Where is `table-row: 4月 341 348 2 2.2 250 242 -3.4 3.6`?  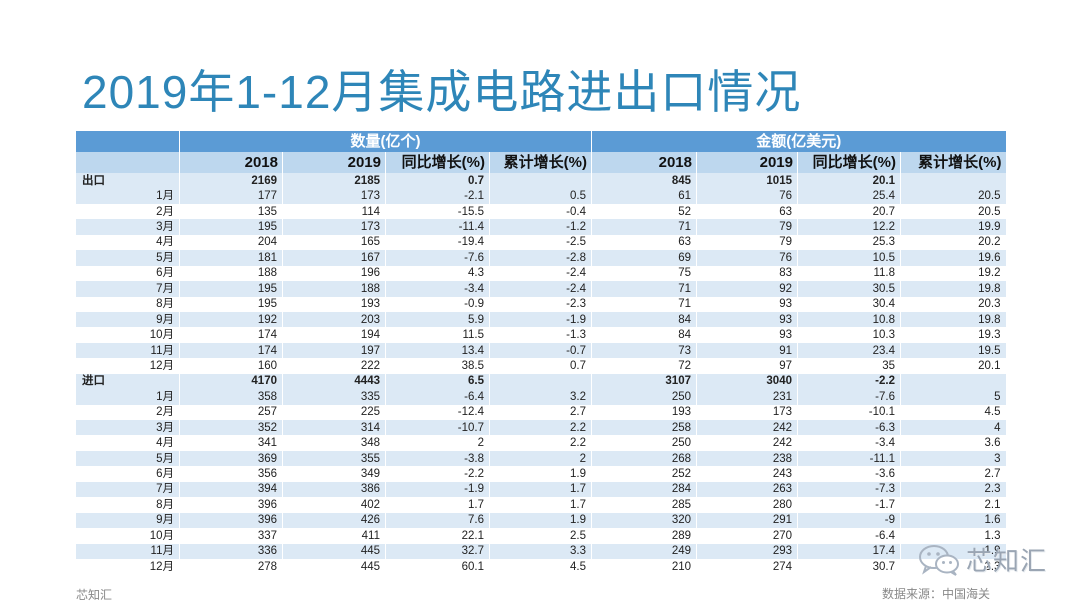
table-row: 4月 341 348 2 2.2 250 242 -3.4 3.6 is located at coordinates (540, 443).